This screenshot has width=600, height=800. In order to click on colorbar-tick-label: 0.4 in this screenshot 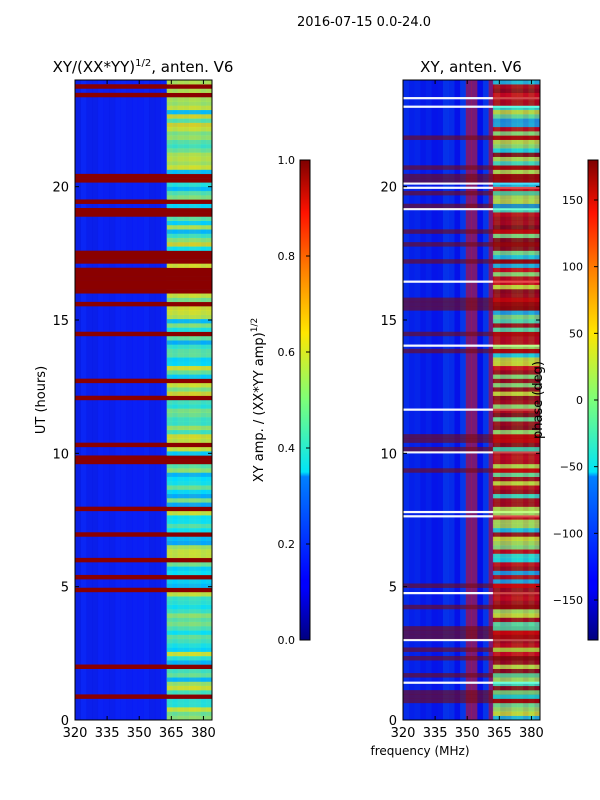, I will do `click(287, 448)`.